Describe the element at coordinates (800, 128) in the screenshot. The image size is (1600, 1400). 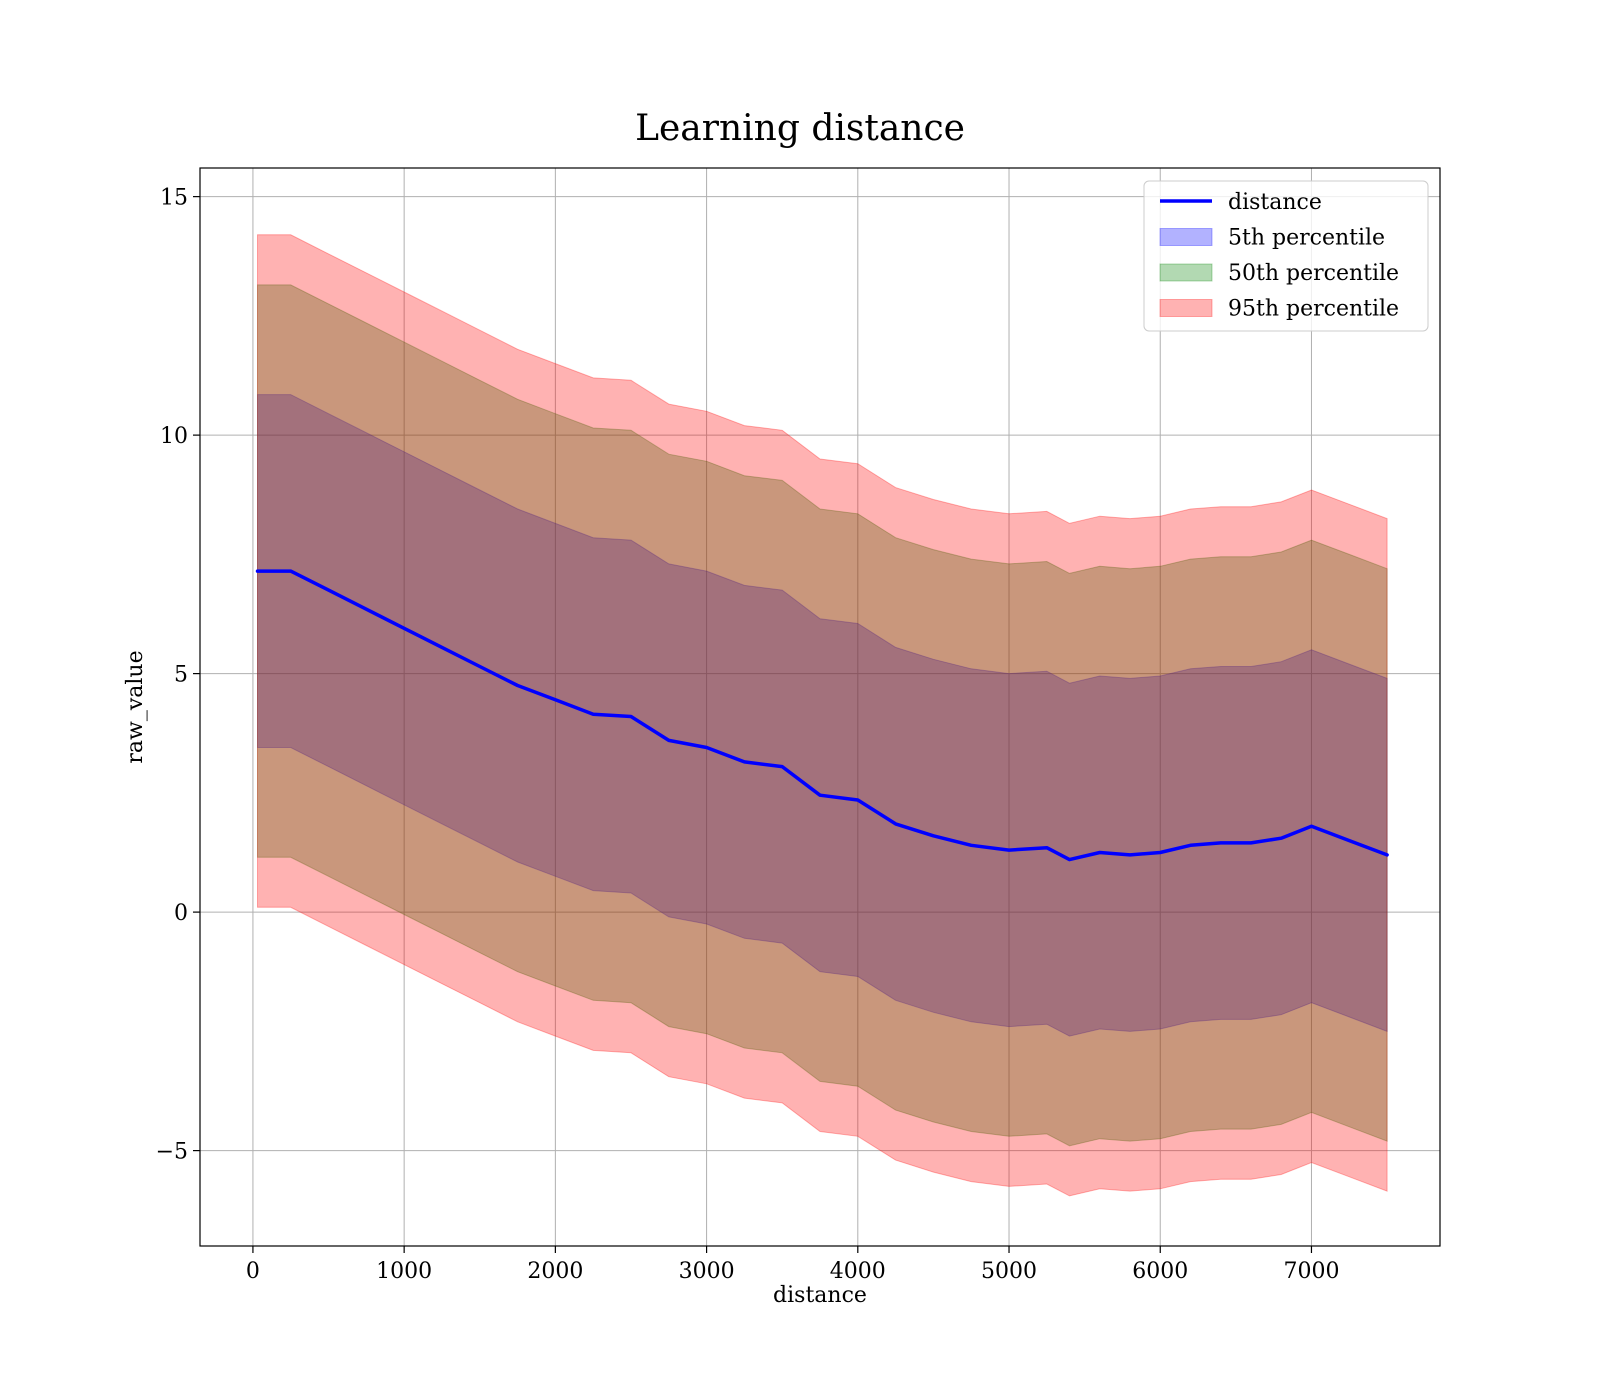
I see `chart-title: Learning distance` at that location.